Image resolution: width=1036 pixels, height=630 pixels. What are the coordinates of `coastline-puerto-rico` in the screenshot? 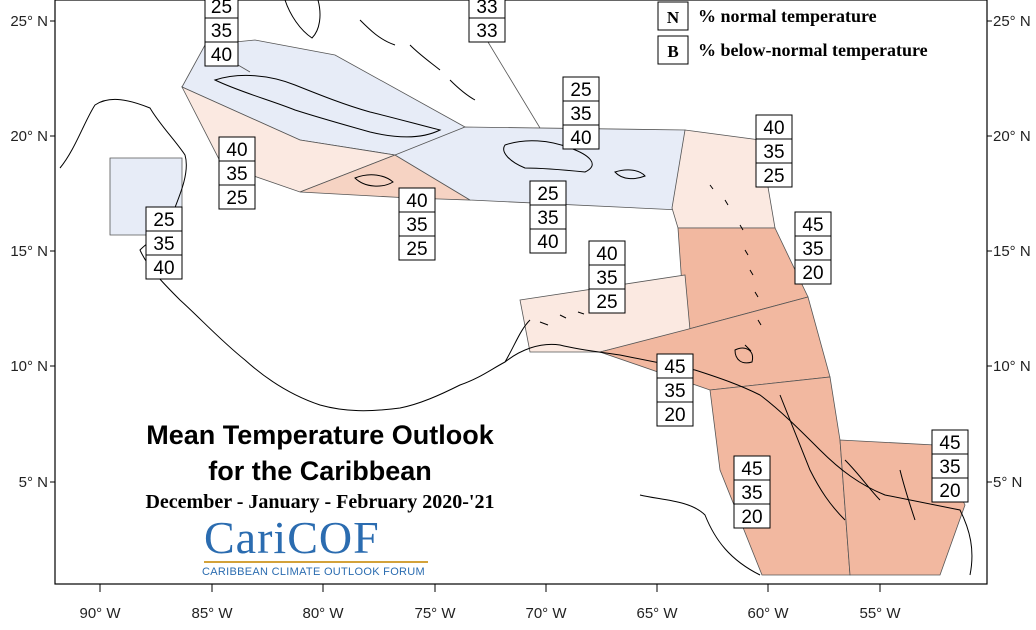 It's located at (630, 174).